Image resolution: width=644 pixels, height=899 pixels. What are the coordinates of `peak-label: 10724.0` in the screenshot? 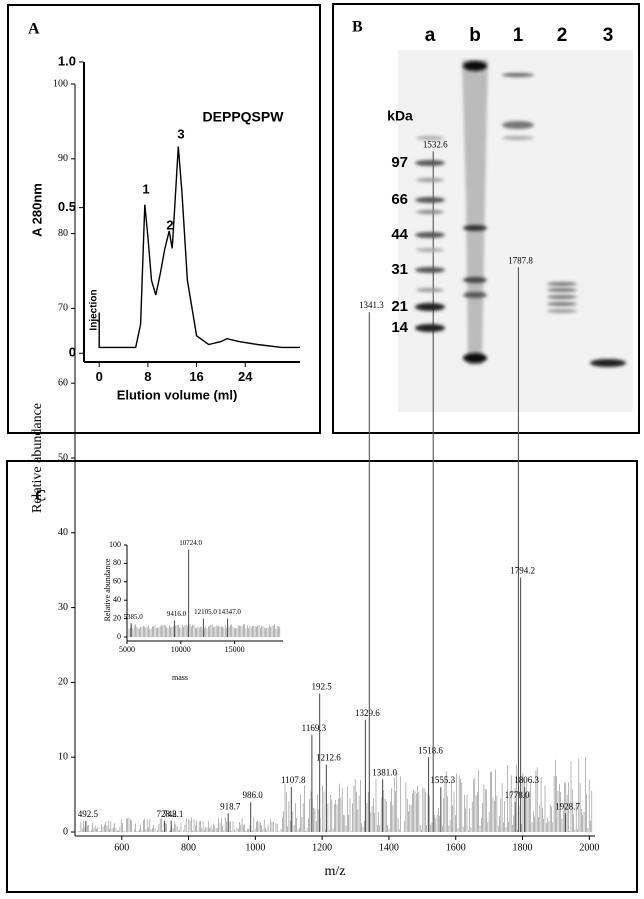 It's located at (190, 543).